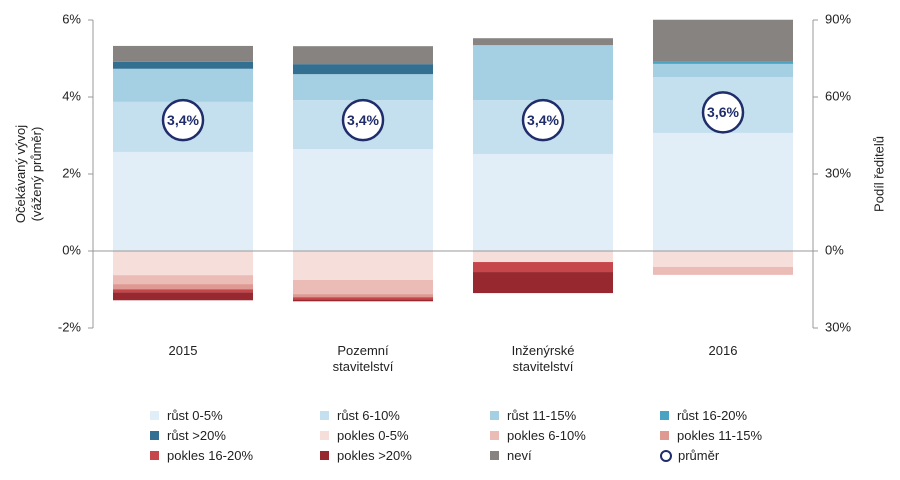  Describe the element at coordinates (546, 435) in the screenshot. I see `legend-label: pokles 6-10%` at that location.